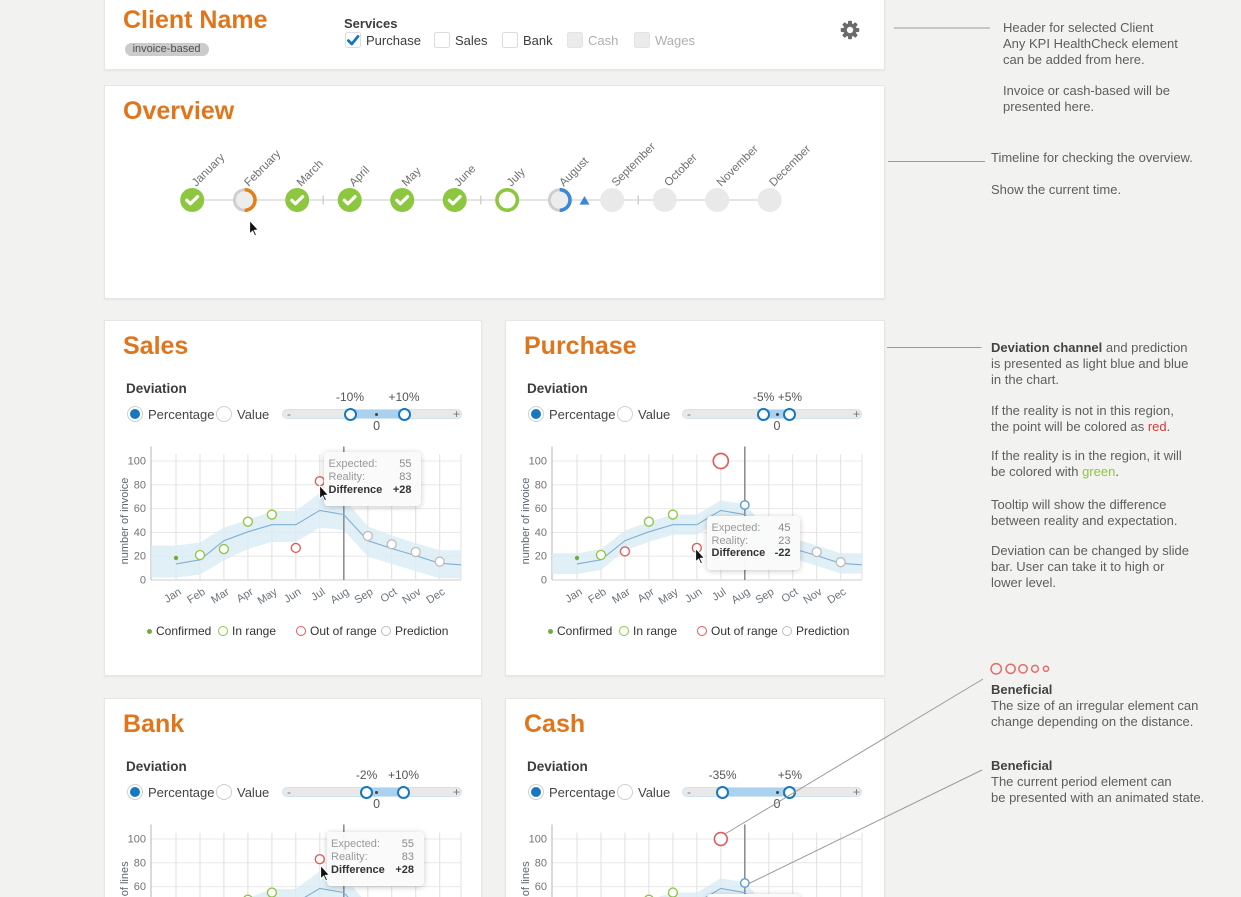 Image resolution: width=1241 pixels, height=897 pixels. I want to click on svg-text: June, so click(465, 176).